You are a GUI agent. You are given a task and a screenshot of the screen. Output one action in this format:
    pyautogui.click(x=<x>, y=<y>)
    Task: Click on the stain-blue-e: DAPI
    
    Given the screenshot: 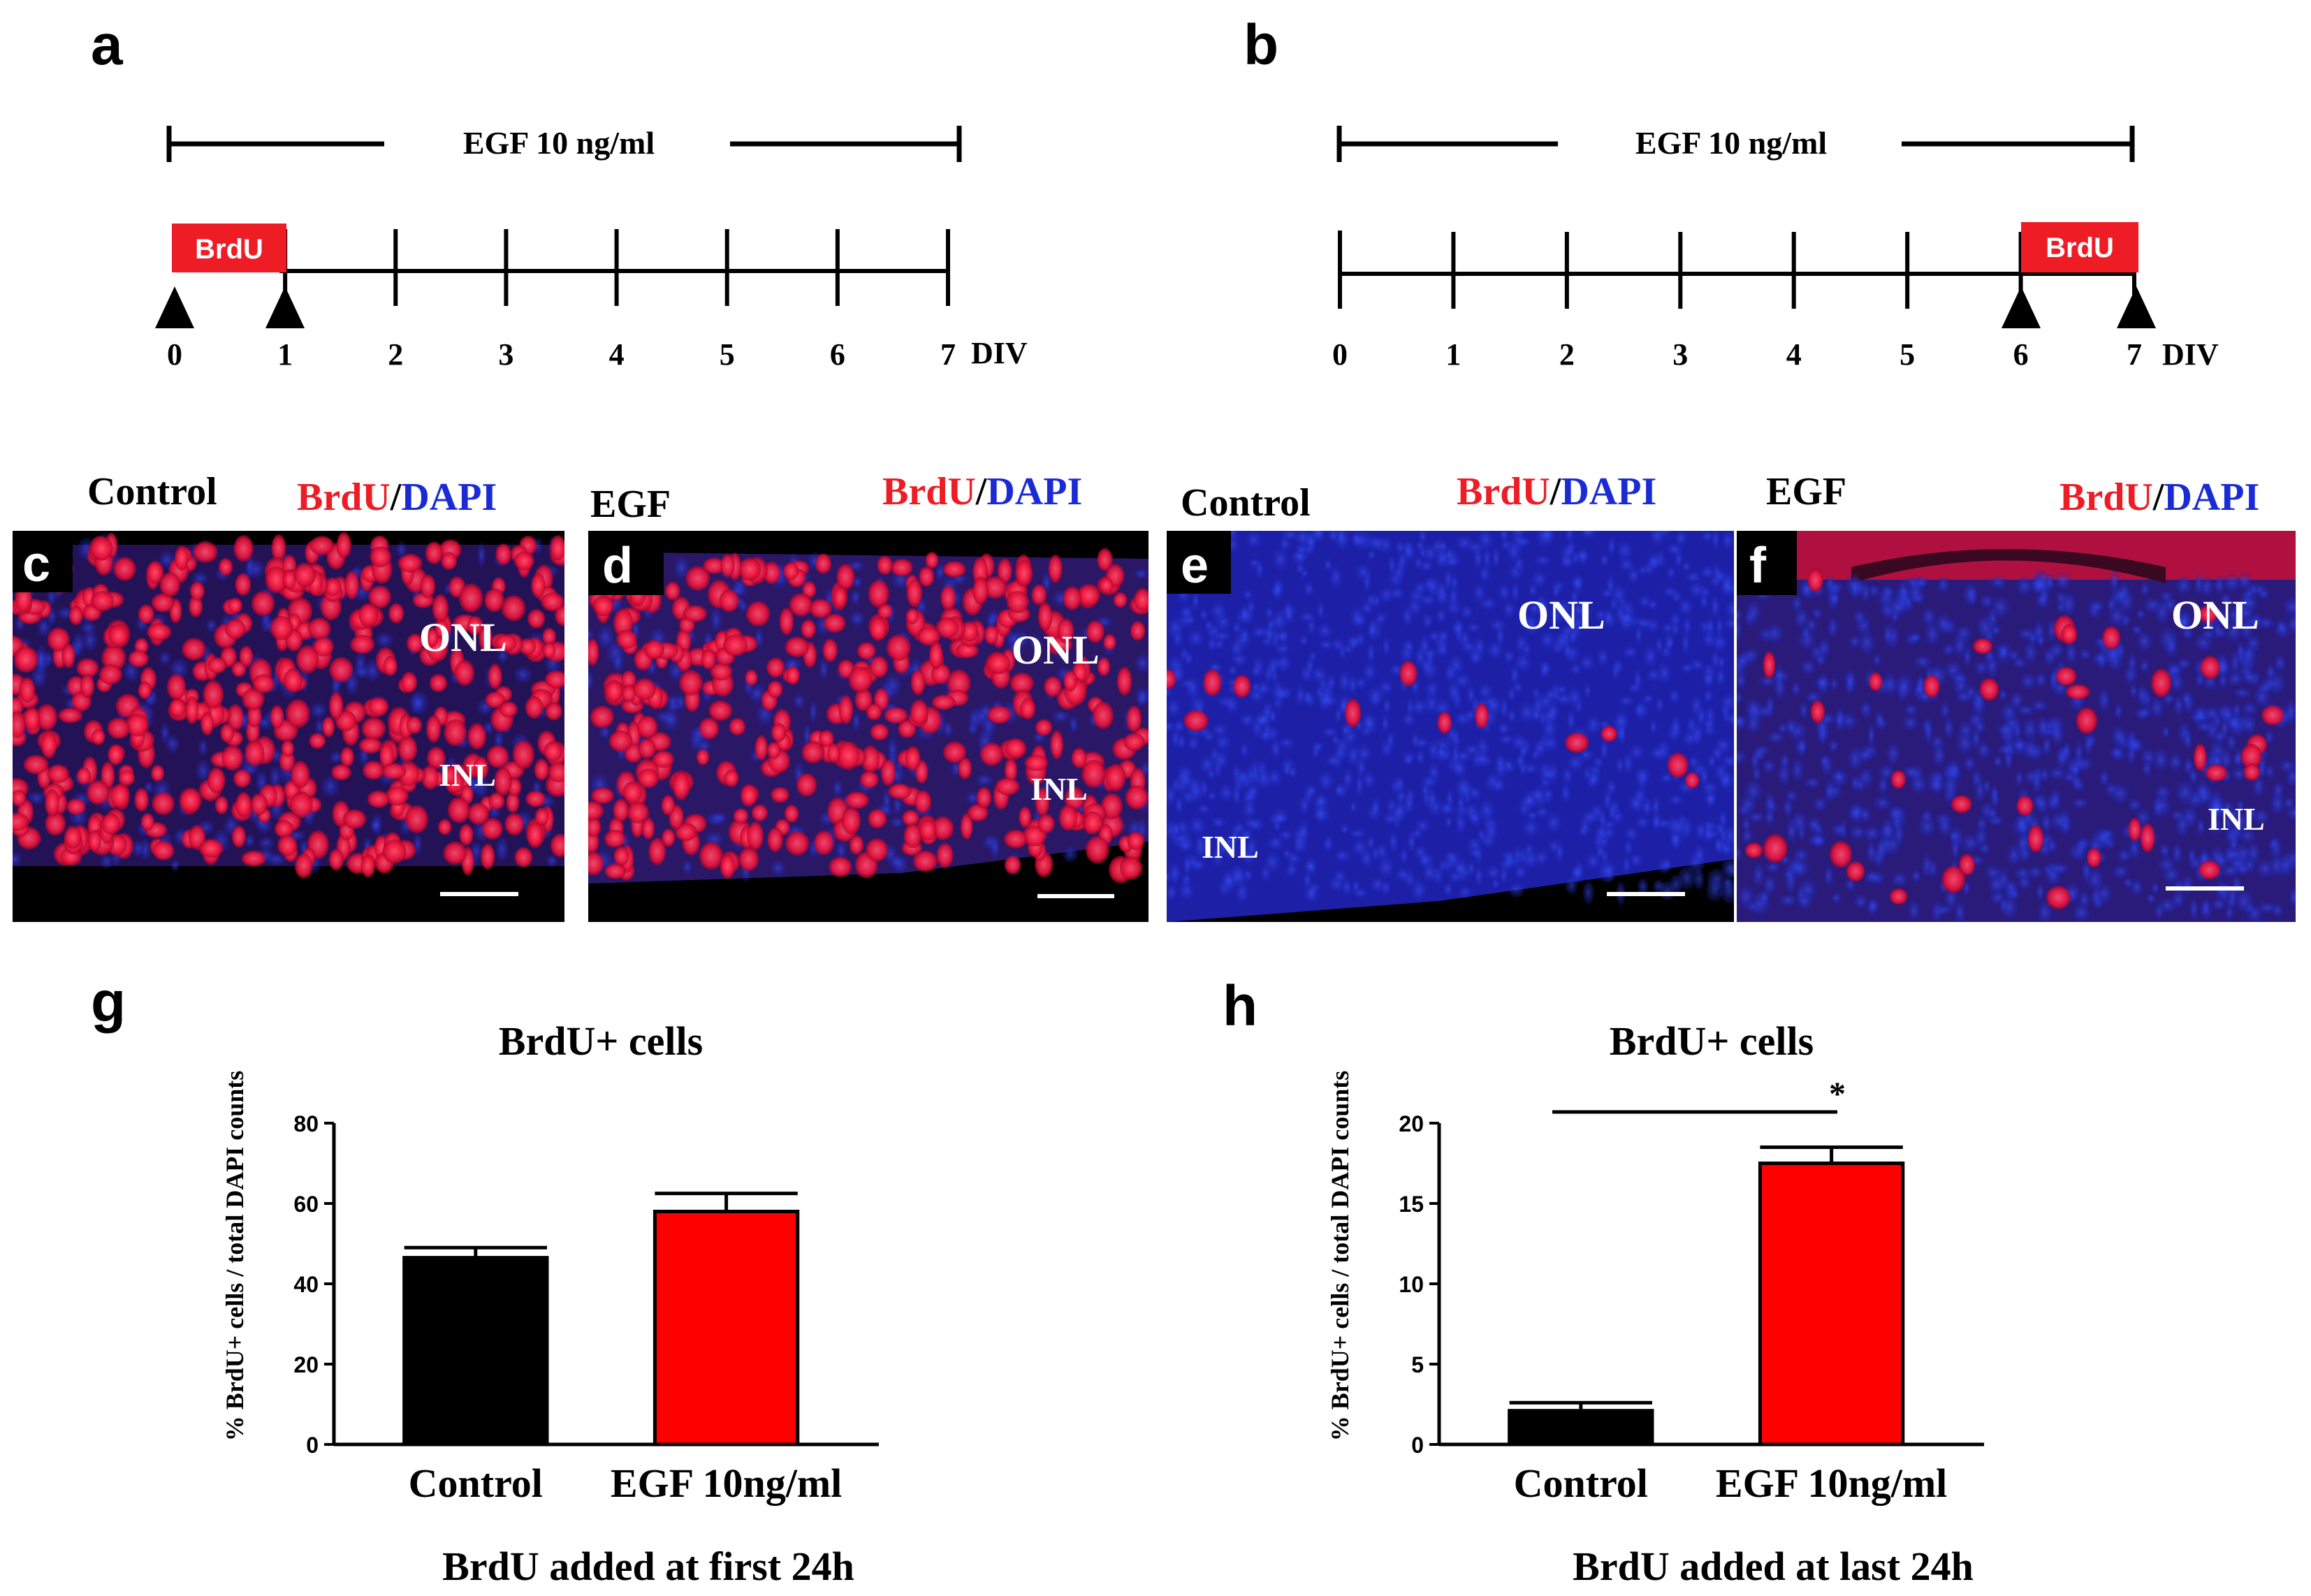 What is the action you would take?
    pyautogui.click(x=1608, y=491)
    